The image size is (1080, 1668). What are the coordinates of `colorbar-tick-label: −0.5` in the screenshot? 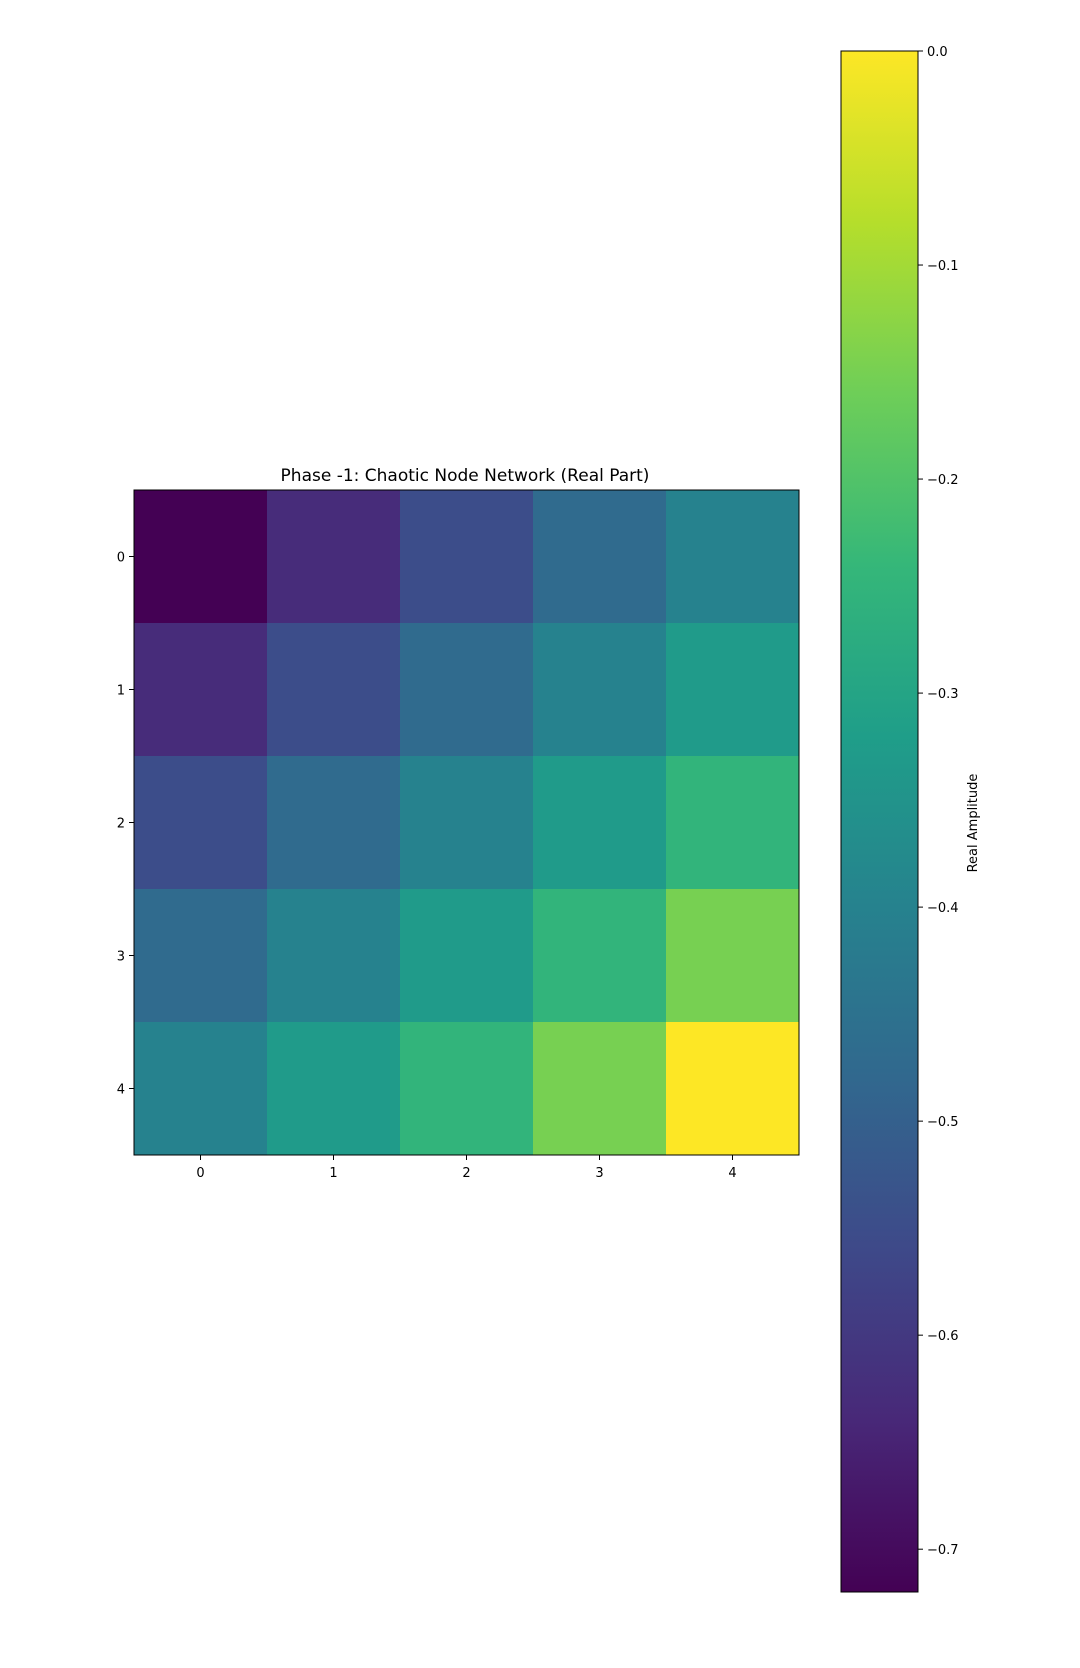 It's located at (943, 1122).